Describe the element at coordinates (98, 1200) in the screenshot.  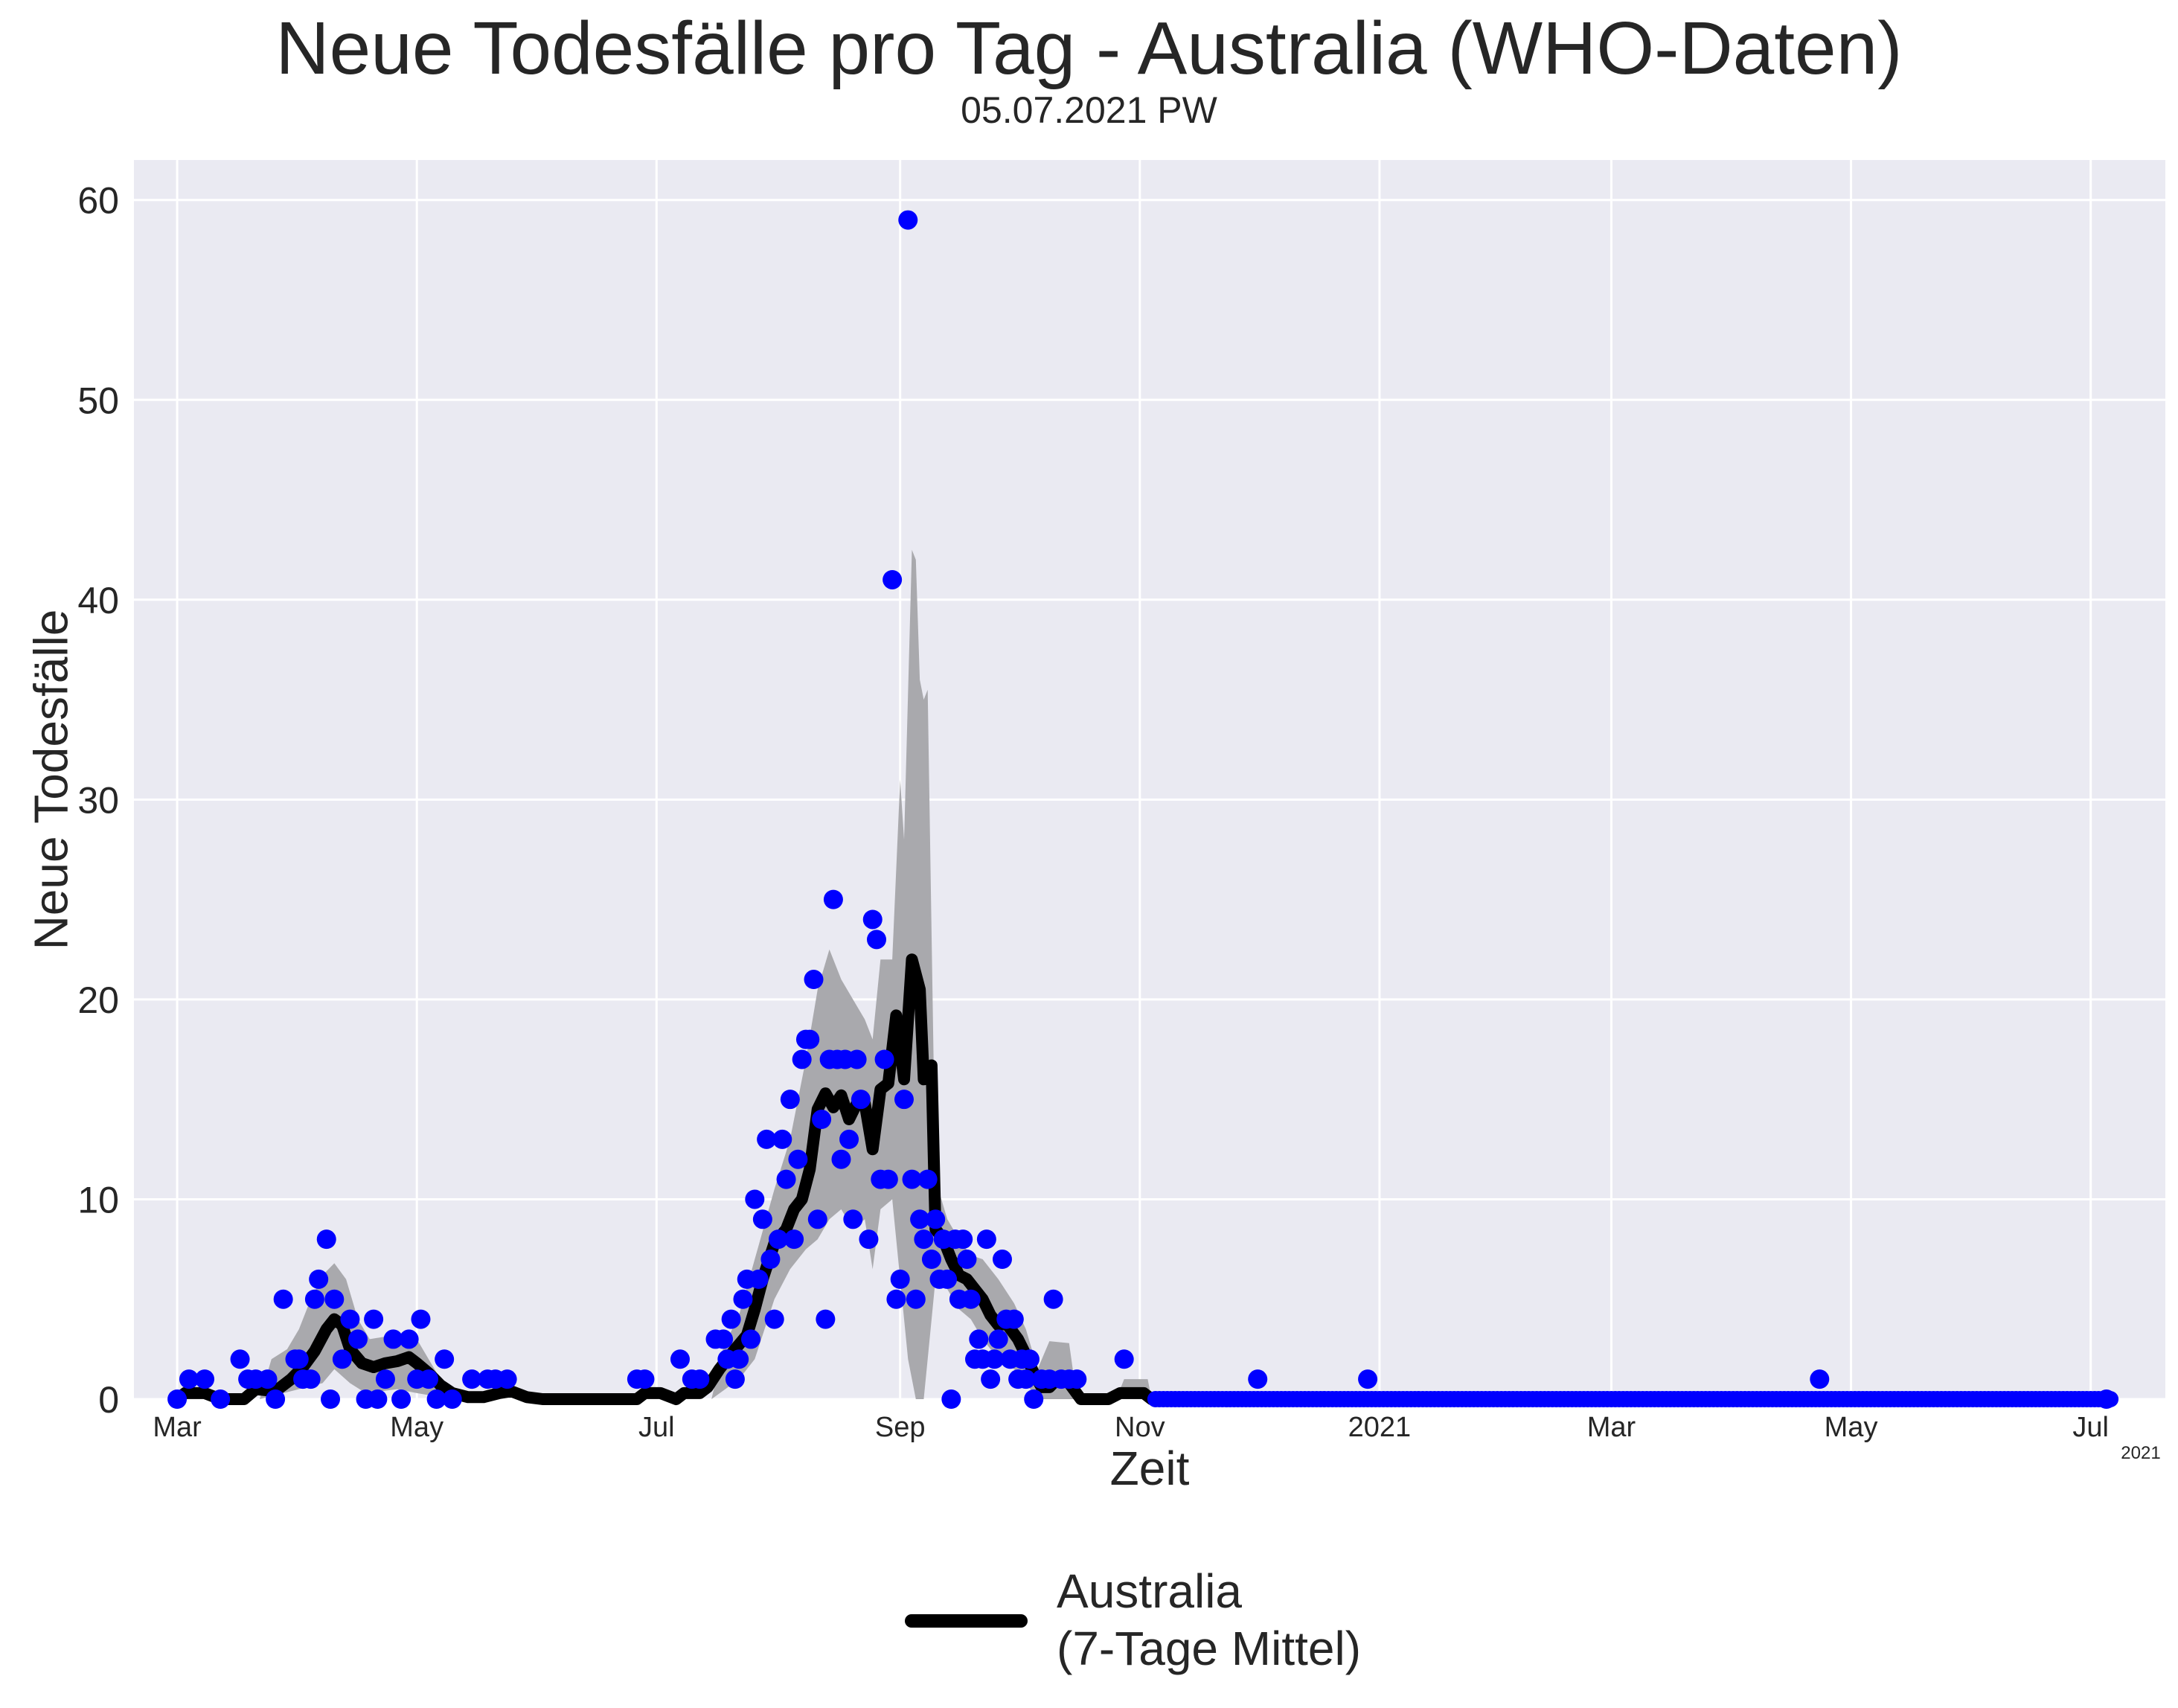
I see `y-tick-label: 10` at that location.